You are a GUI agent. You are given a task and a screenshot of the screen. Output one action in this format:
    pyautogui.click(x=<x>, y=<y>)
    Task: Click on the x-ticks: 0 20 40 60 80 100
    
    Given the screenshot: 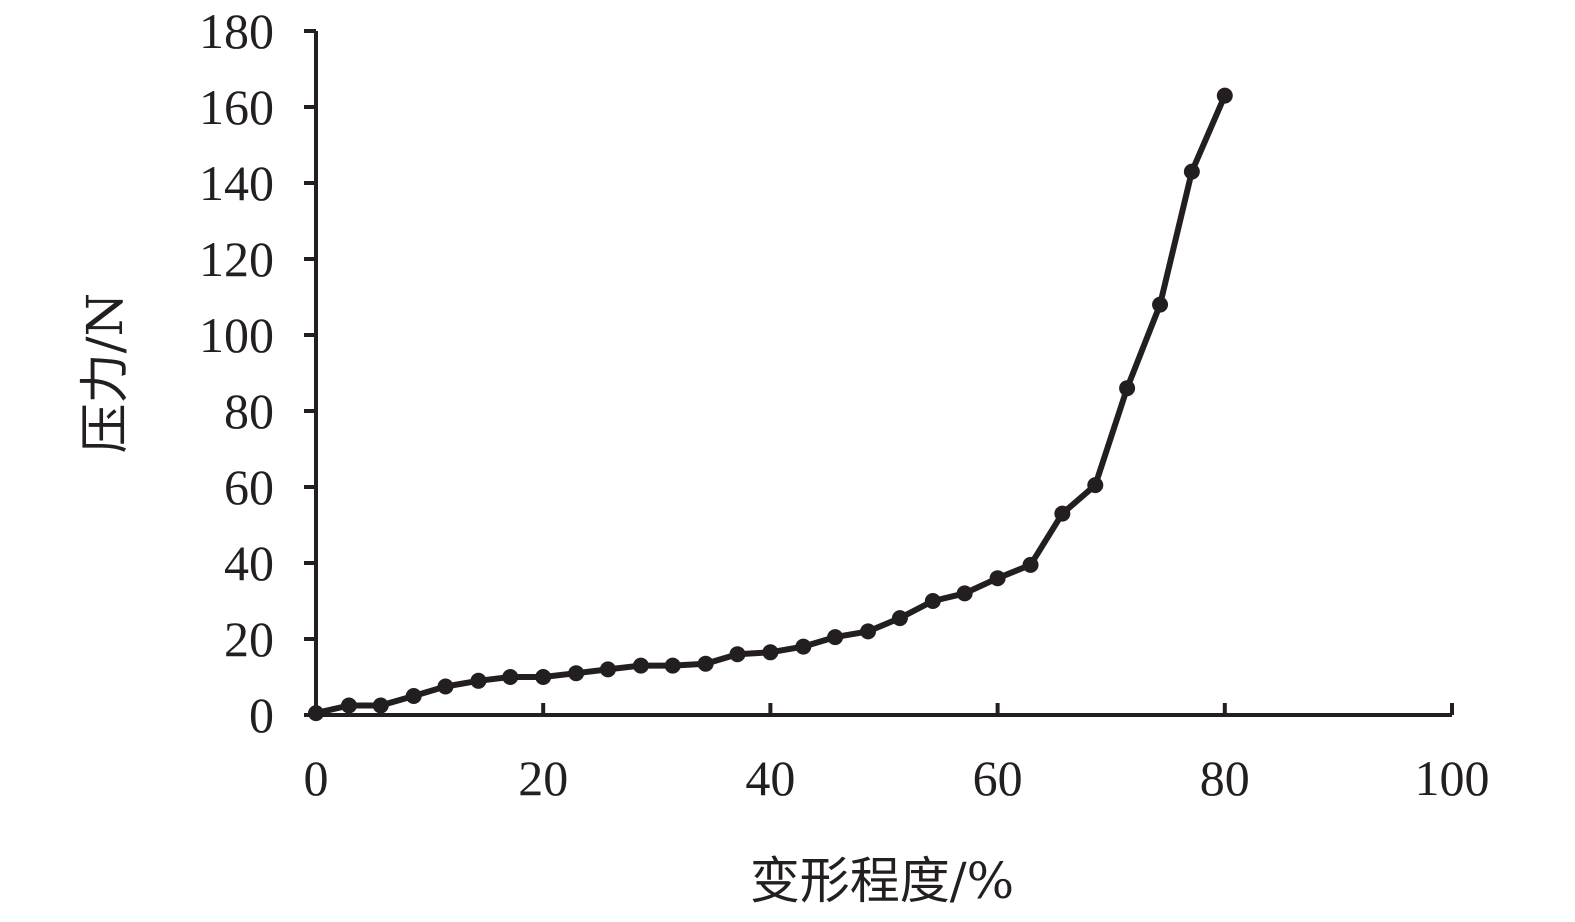 What is the action you would take?
    pyautogui.click(x=897, y=754)
    